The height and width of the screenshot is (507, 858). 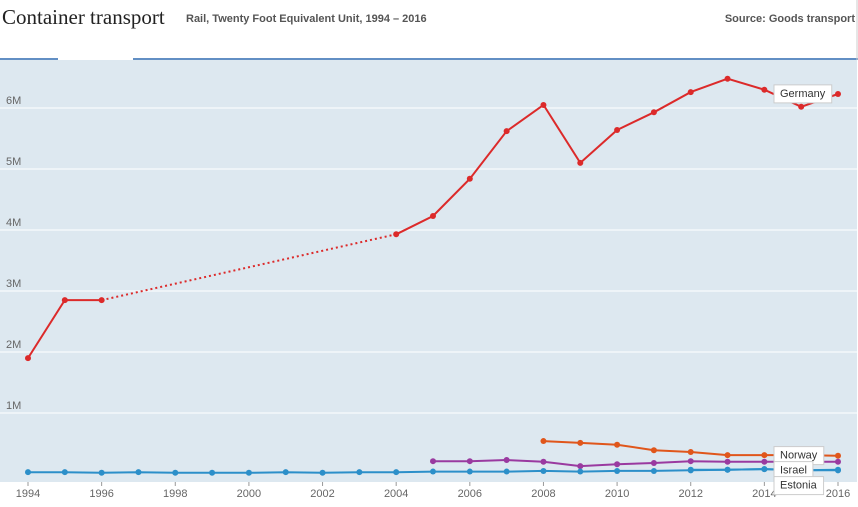 I want to click on chart-source: Source: Goods transport, so click(x=790, y=19).